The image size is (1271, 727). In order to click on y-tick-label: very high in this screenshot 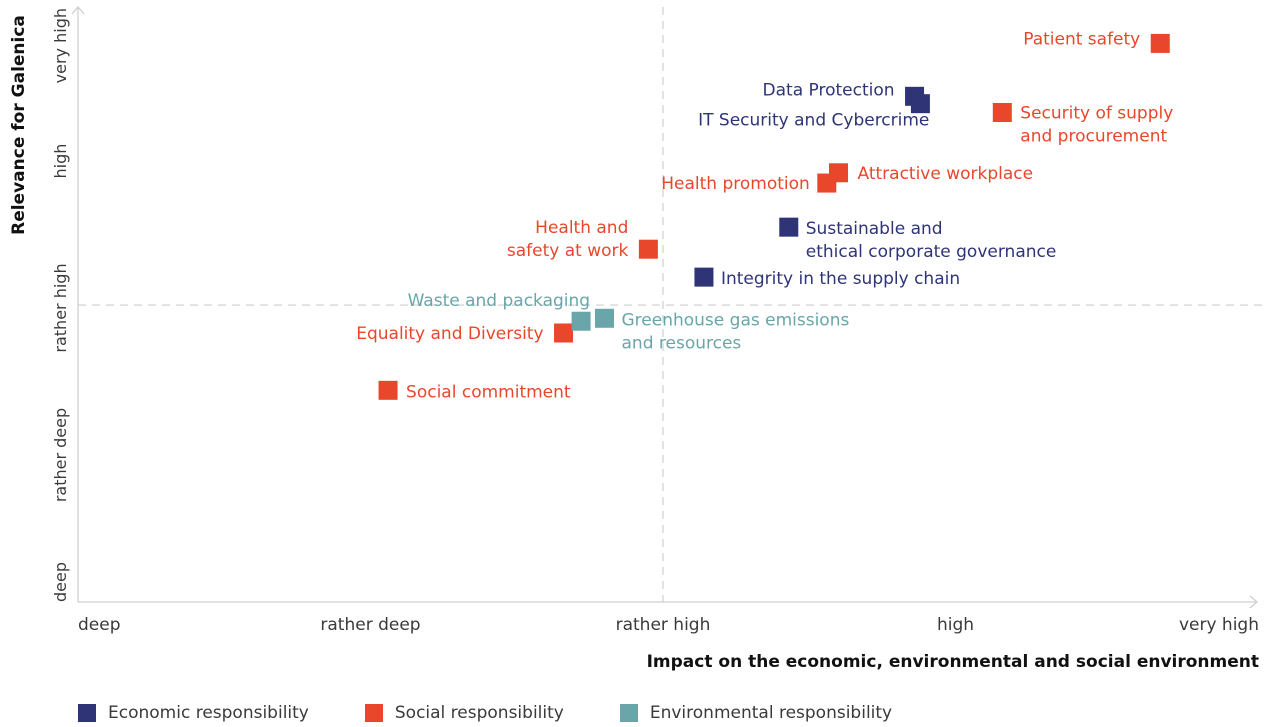, I will do `click(60, 45)`.